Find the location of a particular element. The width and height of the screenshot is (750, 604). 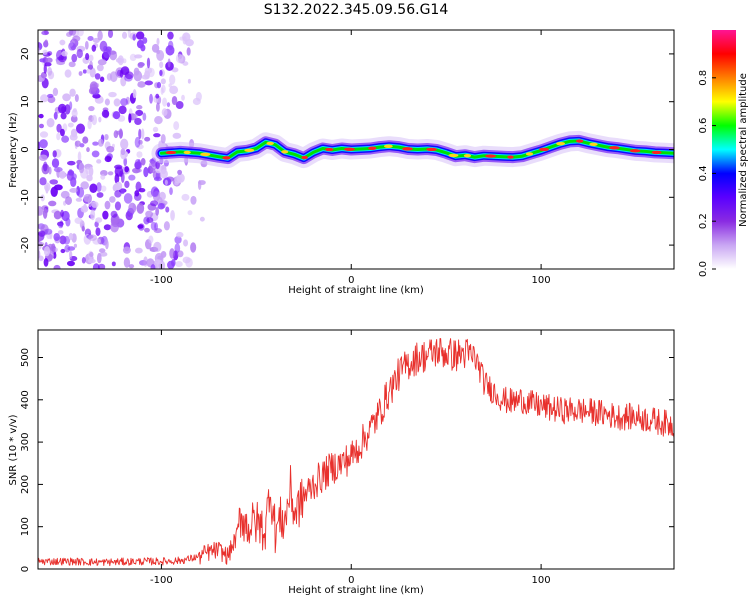

figure-title: S132.2022.345.09.56.G14 is located at coordinates (356, 10).